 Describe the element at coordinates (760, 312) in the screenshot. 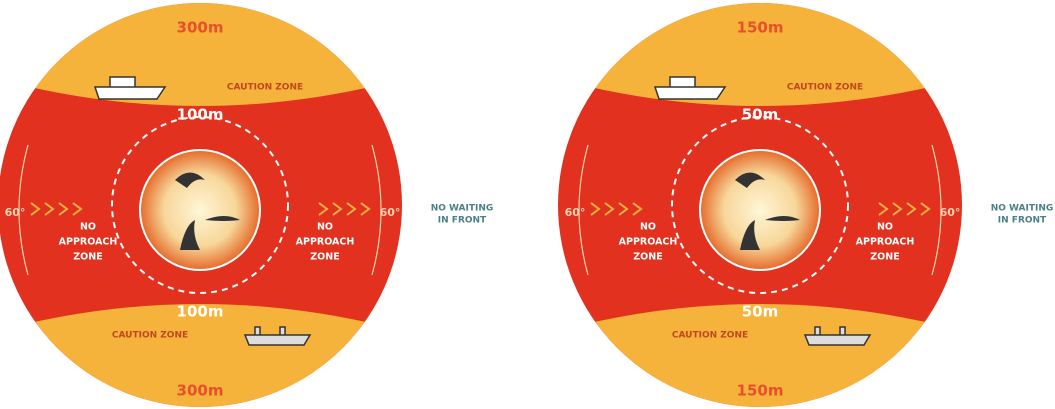

I see `inner-distance-bottom: 50m` at that location.